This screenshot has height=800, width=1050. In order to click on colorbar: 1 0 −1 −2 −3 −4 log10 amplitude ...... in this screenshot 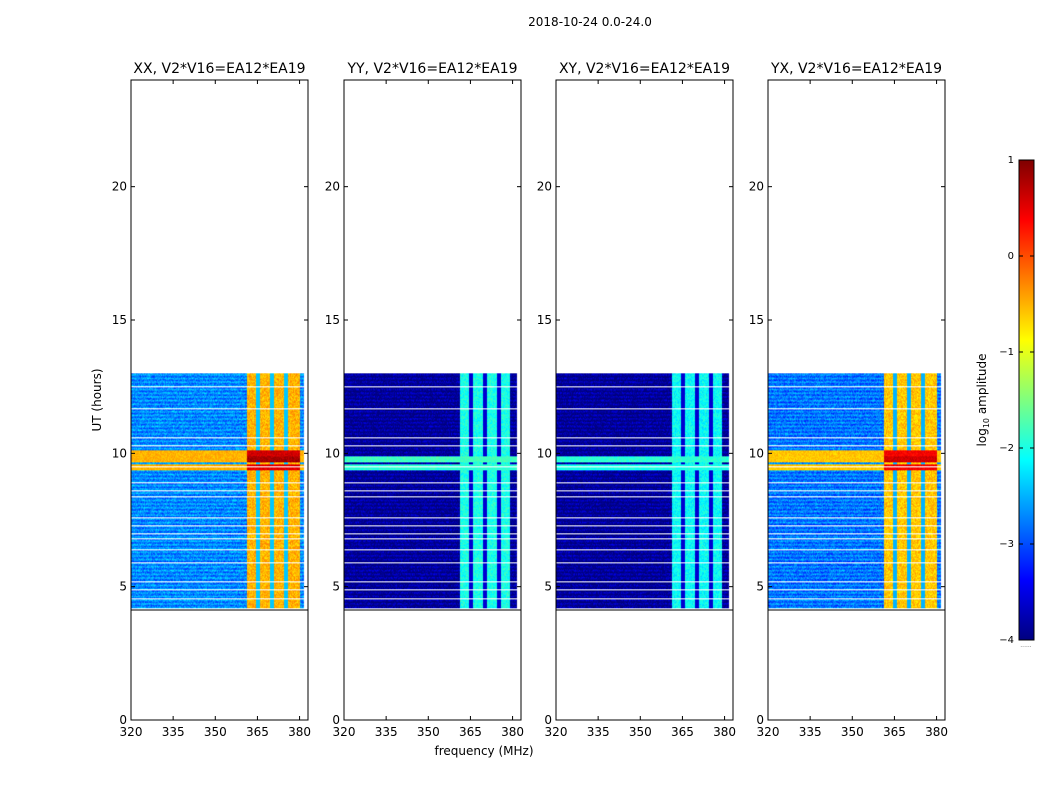, I will do `click(1005, 402)`.